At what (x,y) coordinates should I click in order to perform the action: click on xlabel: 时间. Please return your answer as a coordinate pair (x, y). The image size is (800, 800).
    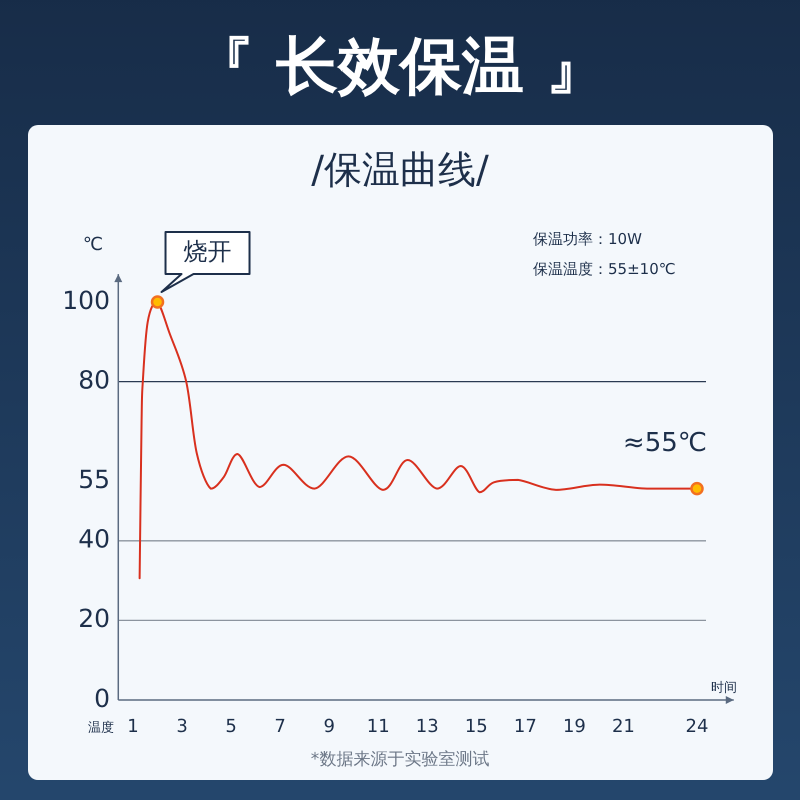
    Looking at the image, I should click on (723, 688).